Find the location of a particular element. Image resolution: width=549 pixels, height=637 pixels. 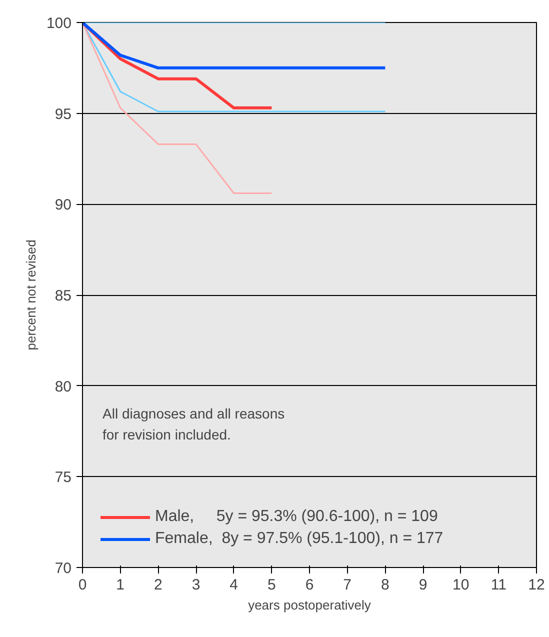

line-series is located at coordinates (177, 108).